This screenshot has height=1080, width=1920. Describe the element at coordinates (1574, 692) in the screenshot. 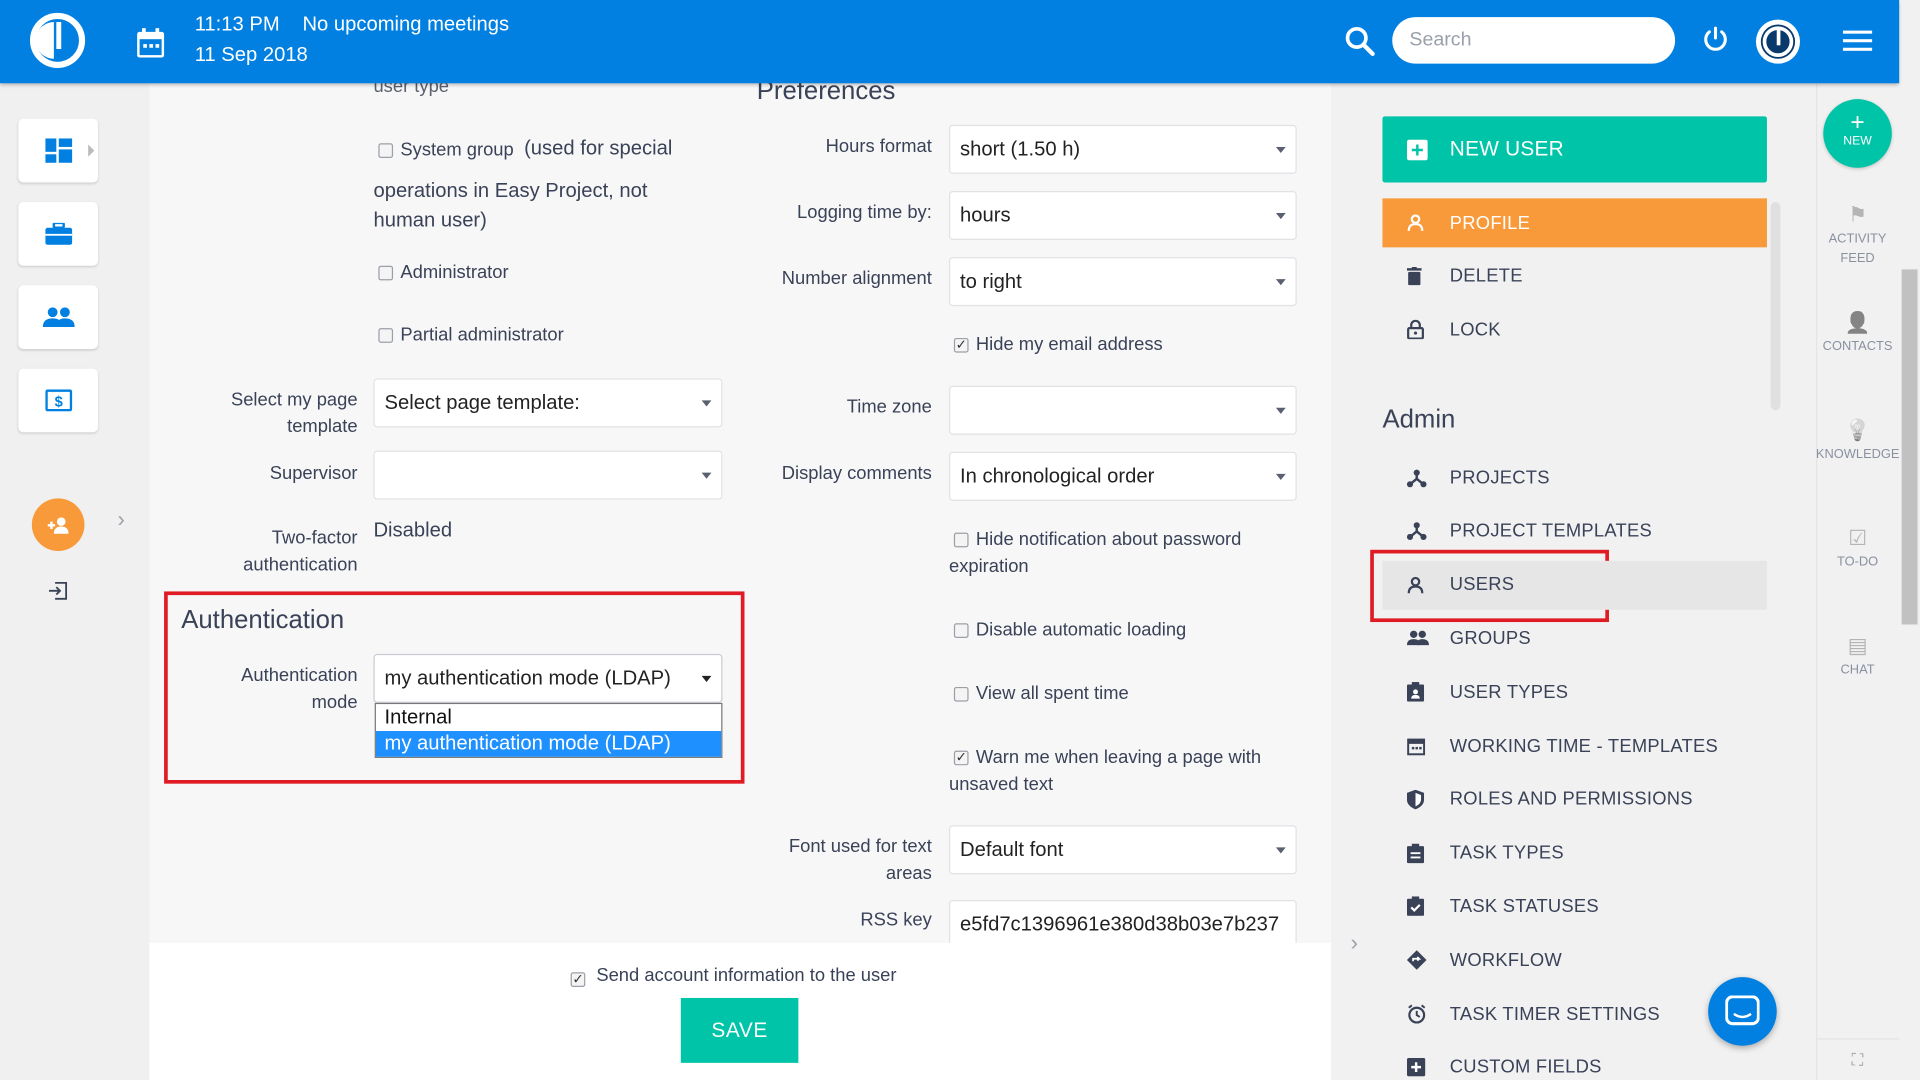

I see `menu-item-user-types: USER TYPES` at that location.